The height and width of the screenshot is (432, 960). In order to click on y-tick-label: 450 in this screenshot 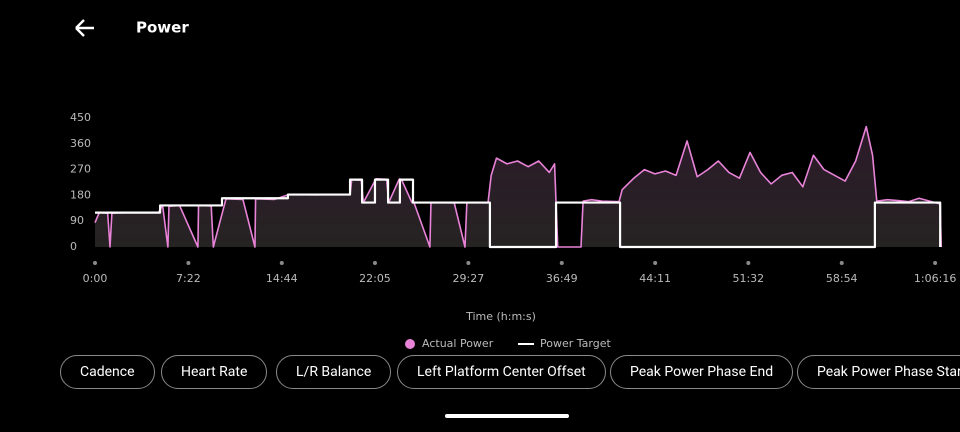, I will do `click(80, 117)`.